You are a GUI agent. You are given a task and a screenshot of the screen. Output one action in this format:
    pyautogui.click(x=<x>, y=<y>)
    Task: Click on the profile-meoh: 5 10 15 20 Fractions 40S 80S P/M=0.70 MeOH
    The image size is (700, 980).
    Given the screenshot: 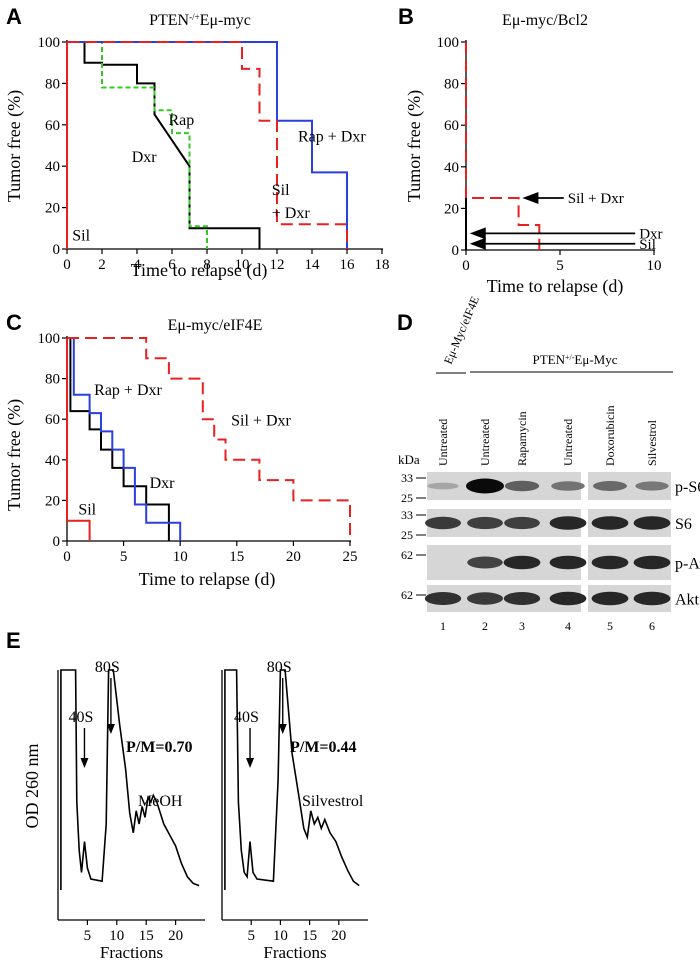 What is the action you would take?
    pyautogui.click(x=131, y=810)
    